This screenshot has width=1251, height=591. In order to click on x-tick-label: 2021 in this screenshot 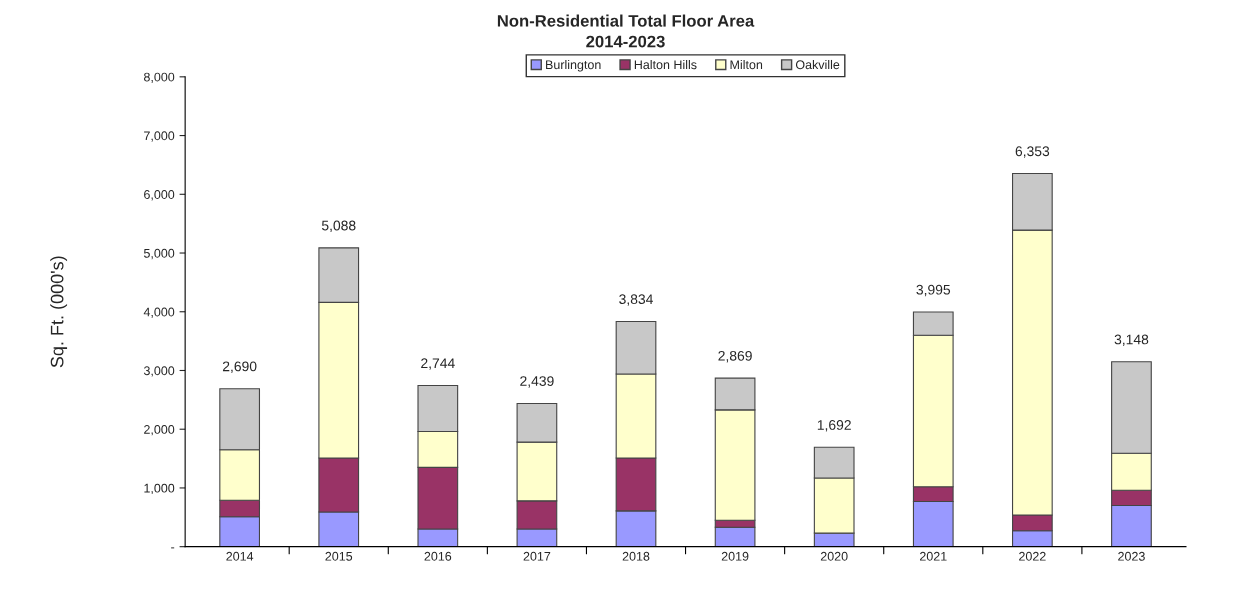, I will do `click(933, 556)`.